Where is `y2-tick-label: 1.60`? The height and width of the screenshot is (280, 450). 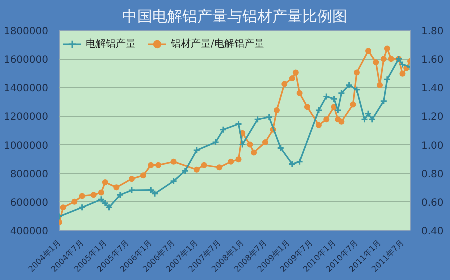
y2-tick-label: 1.60 is located at coordinates (433, 60).